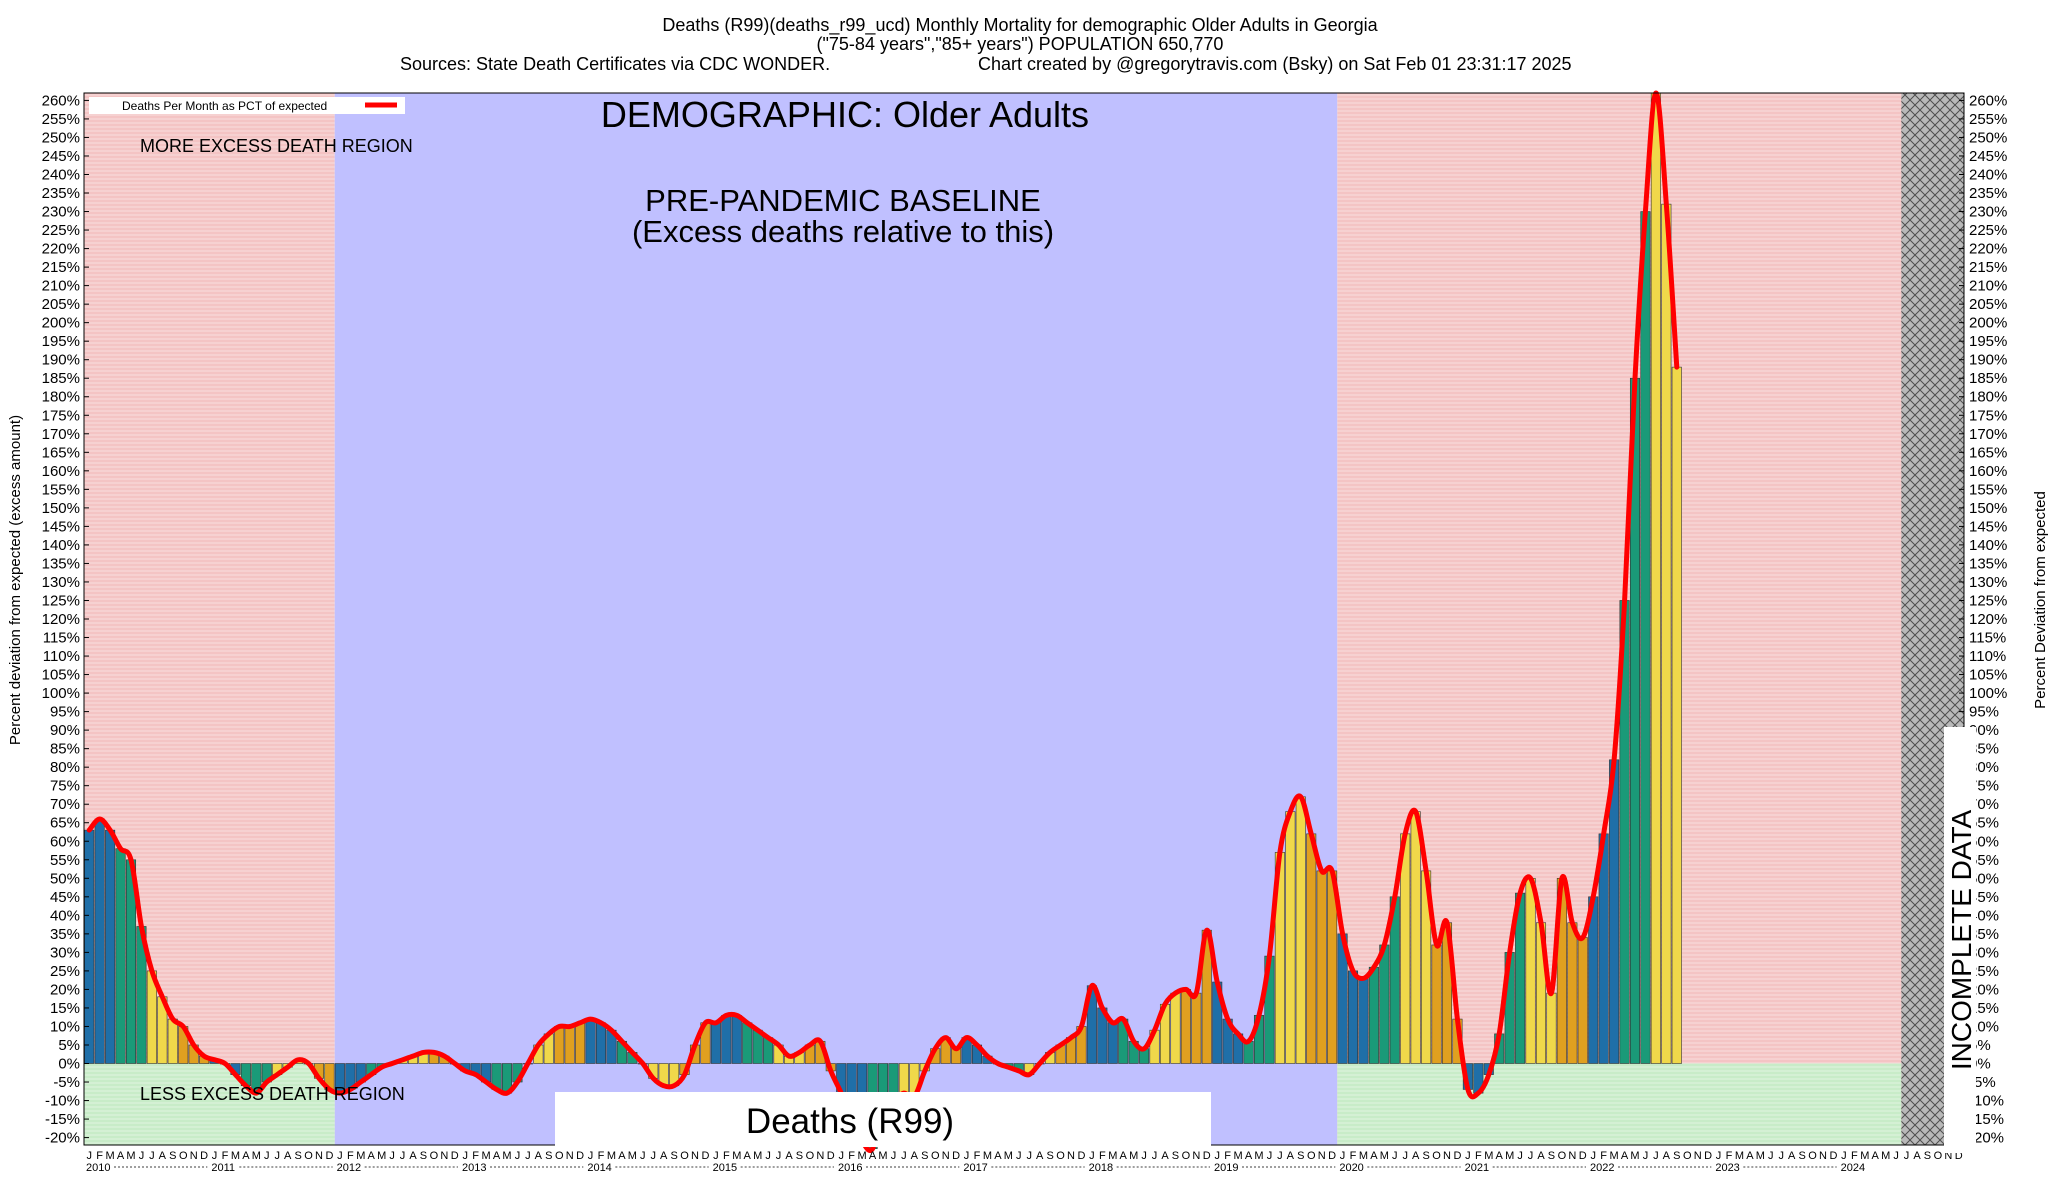  I want to click on baseline-sublabel: (Excess deaths relative to this), so click(843, 231).